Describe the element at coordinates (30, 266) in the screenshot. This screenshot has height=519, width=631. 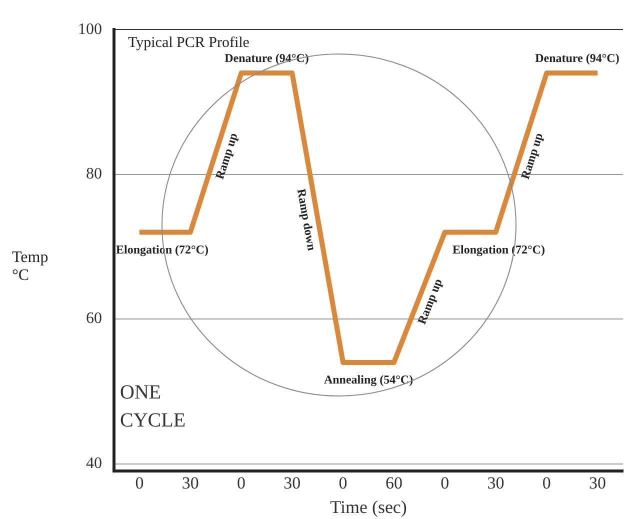
I see `y-axis-title: Temp °C` at that location.